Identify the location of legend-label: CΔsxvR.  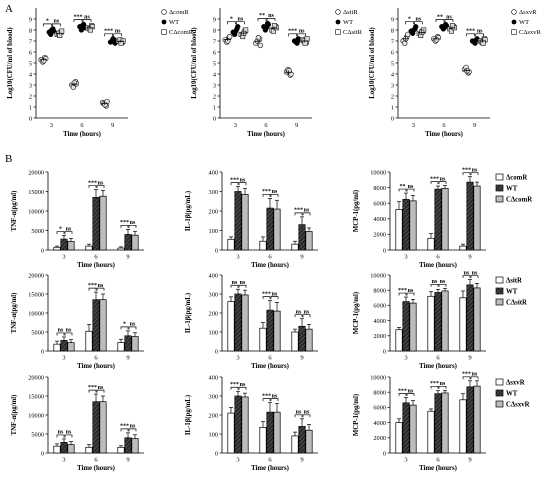
(518, 405).